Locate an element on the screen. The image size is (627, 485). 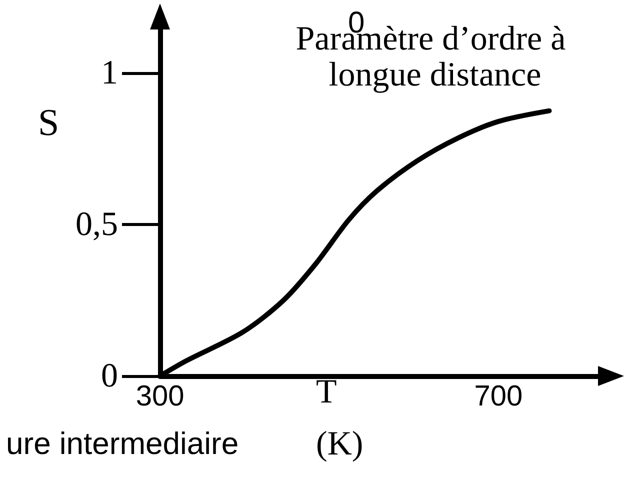
x-tick-label: 700 is located at coordinates (498, 396).